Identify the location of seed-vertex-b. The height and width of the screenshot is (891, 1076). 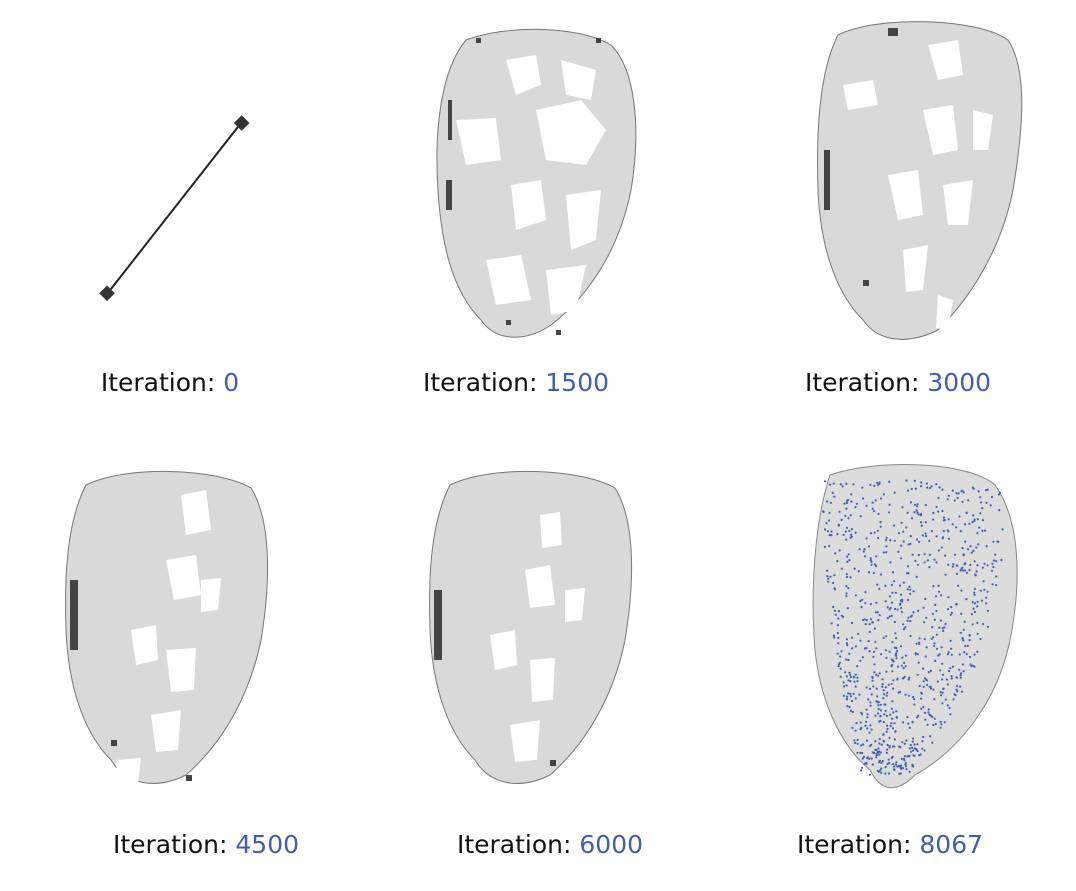
(241, 123).